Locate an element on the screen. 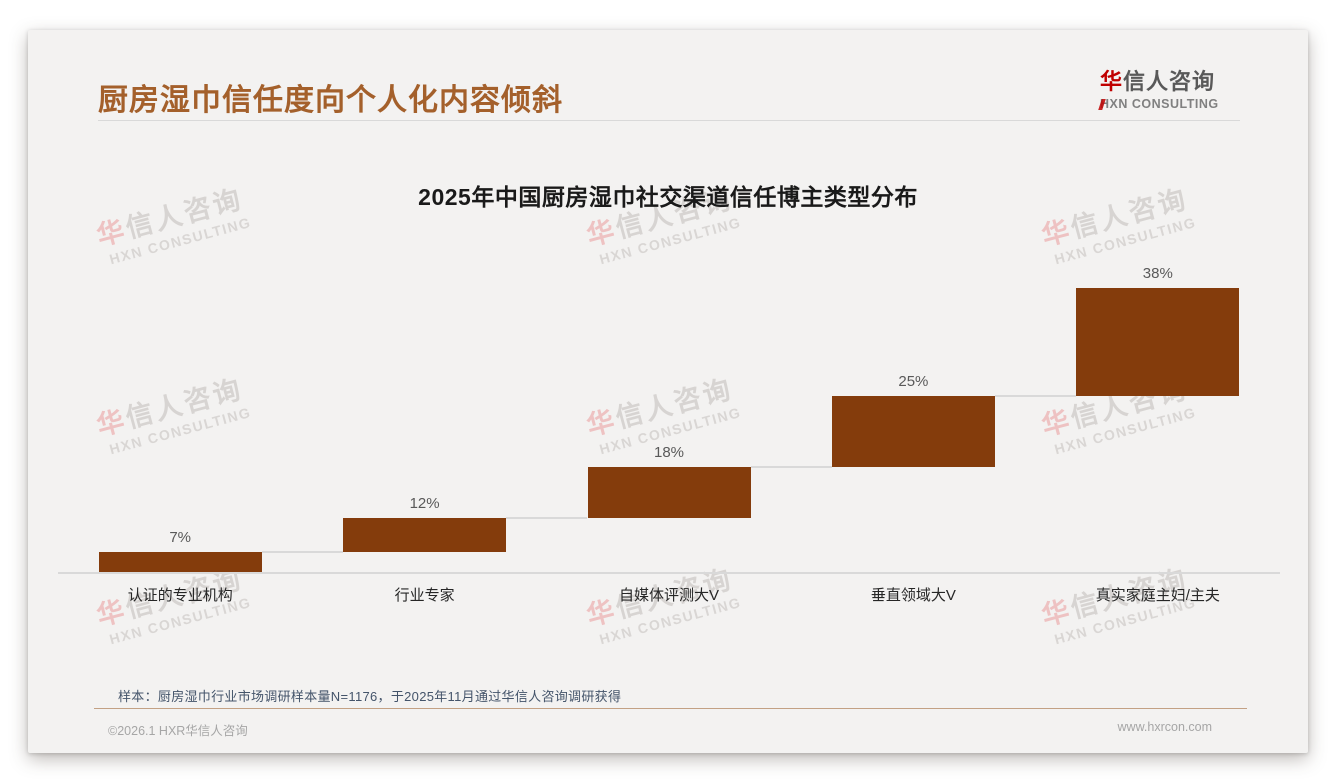 The height and width of the screenshot is (780, 1340). category-label: 真实家庭主妇/主夫 is located at coordinates (1157, 595).